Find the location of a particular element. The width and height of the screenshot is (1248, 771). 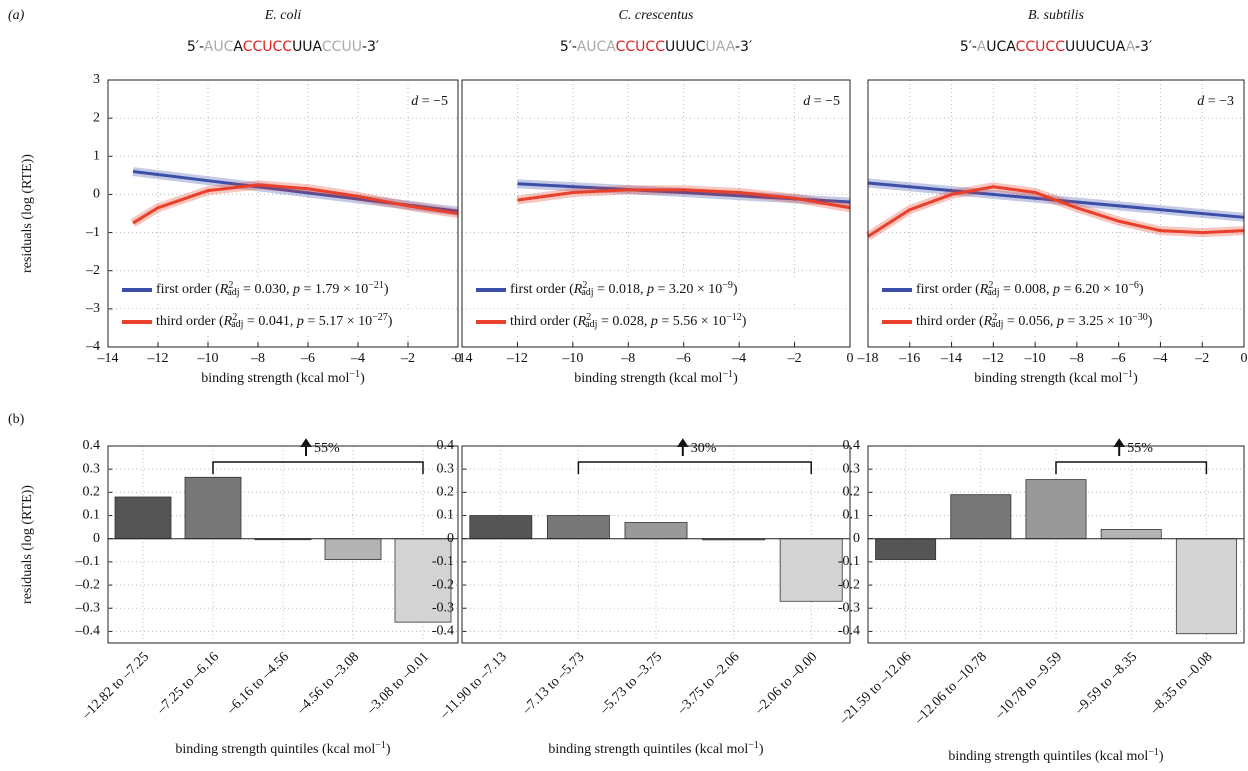

annotation-part: d is located at coordinates (807, 101).